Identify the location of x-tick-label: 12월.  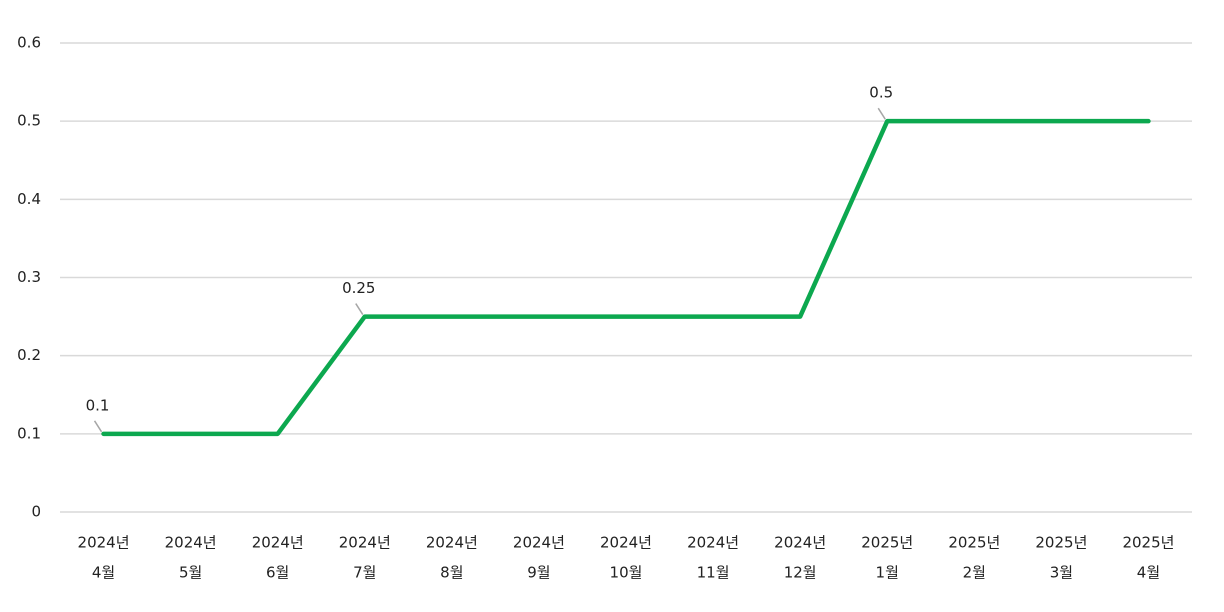
(800, 573).